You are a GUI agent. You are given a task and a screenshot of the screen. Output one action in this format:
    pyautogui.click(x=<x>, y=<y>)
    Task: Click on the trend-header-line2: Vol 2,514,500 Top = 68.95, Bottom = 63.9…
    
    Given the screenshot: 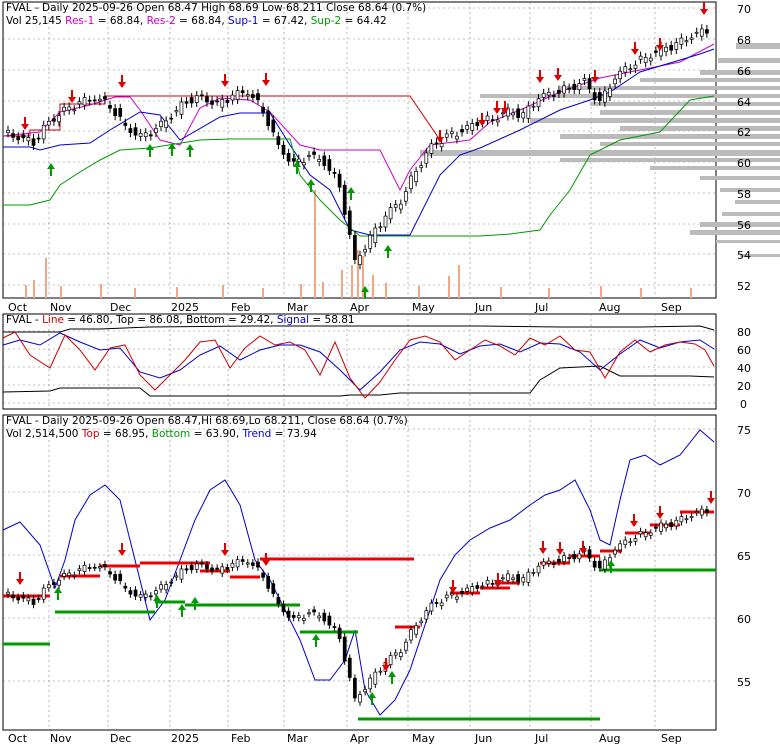 What is the action you would take?
    pyautogui.click(x=161, y=434)
    